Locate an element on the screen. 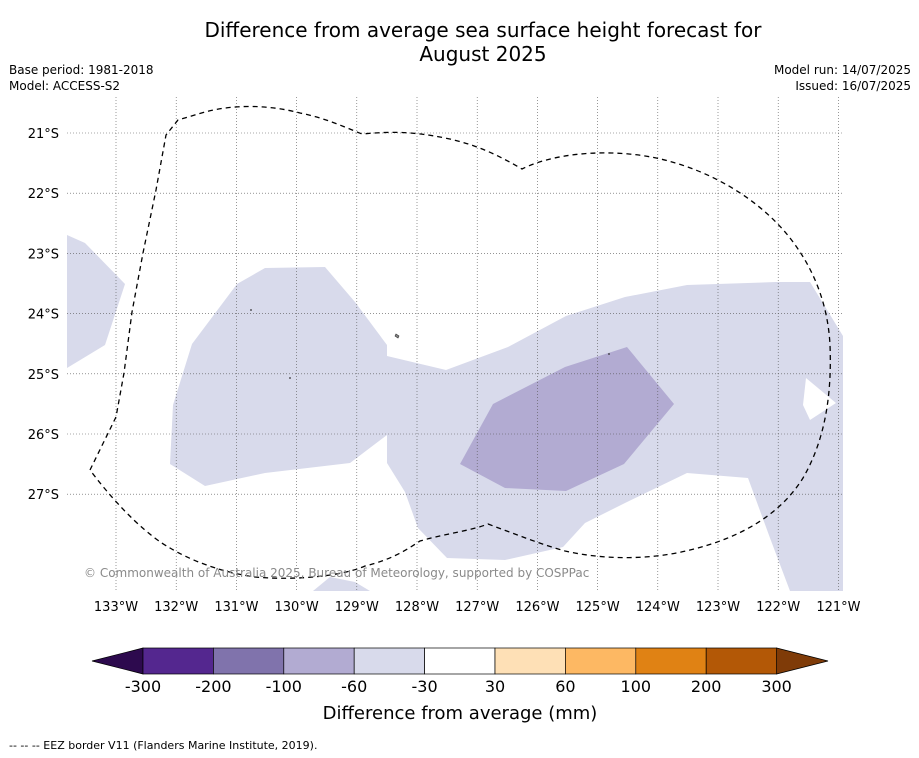 This screenshot has width=919, height=758. longitude-label: 132°W is located at coordinates (176, 607).